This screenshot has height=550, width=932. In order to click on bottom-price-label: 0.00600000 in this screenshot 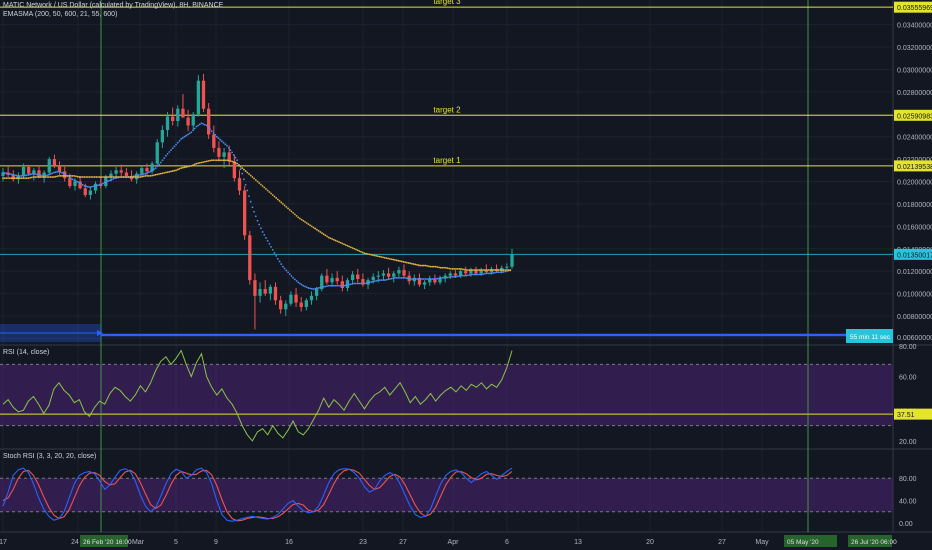, I will do `click(914, 338)`.